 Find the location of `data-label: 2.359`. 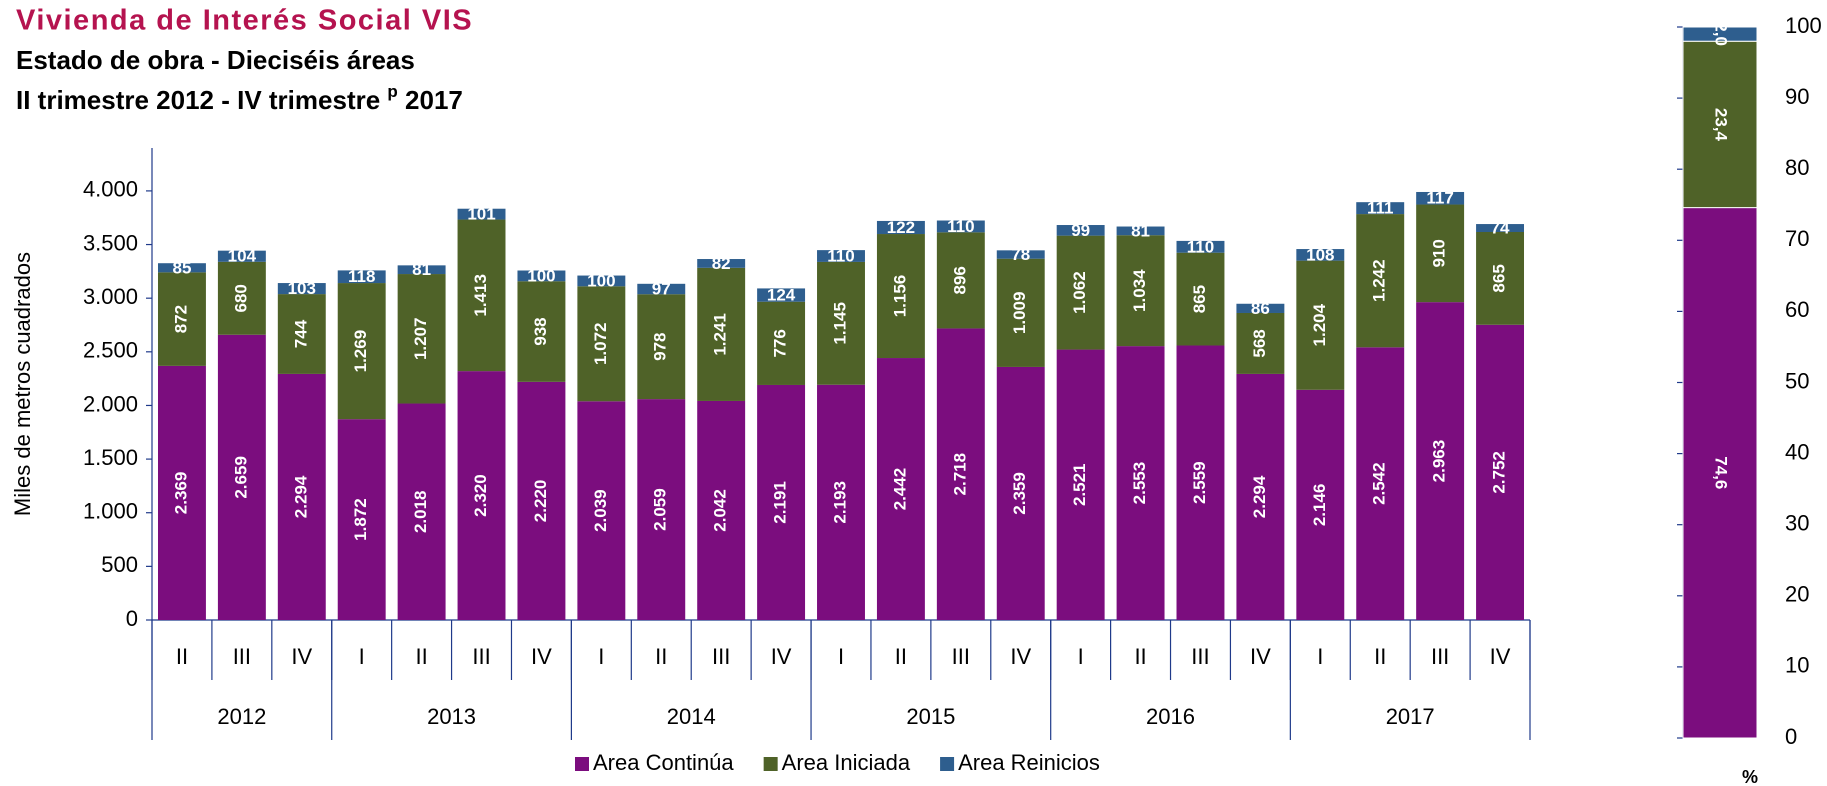

data-label: 2.359 is located at coordinates (1019, 493).